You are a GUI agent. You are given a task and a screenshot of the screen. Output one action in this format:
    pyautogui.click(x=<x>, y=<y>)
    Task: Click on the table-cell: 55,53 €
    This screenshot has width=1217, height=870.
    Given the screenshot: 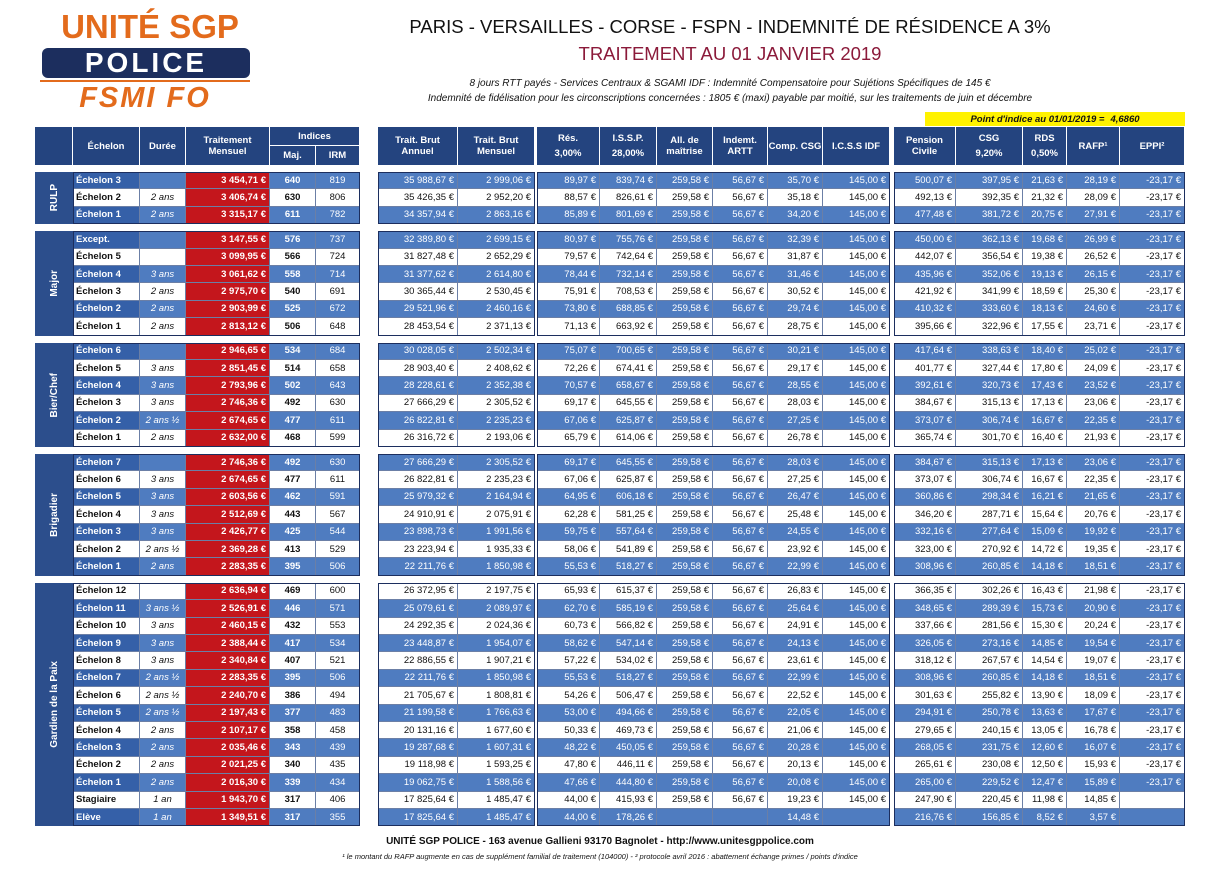 What is the action you would take?
    pyautogui.click(x=568, y=567)
    